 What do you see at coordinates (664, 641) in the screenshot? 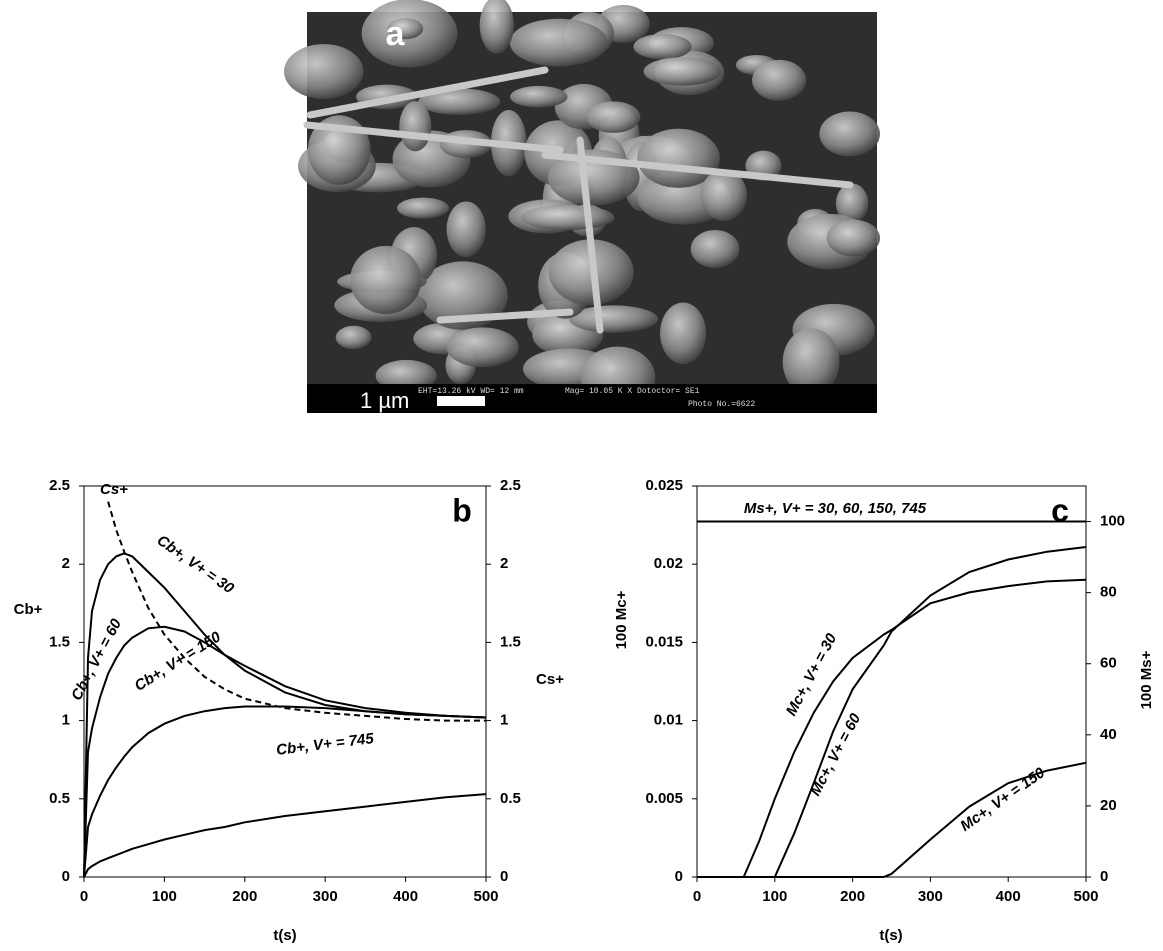
I see `y-tick-label: 0.015` at bounding box center [664, 641].